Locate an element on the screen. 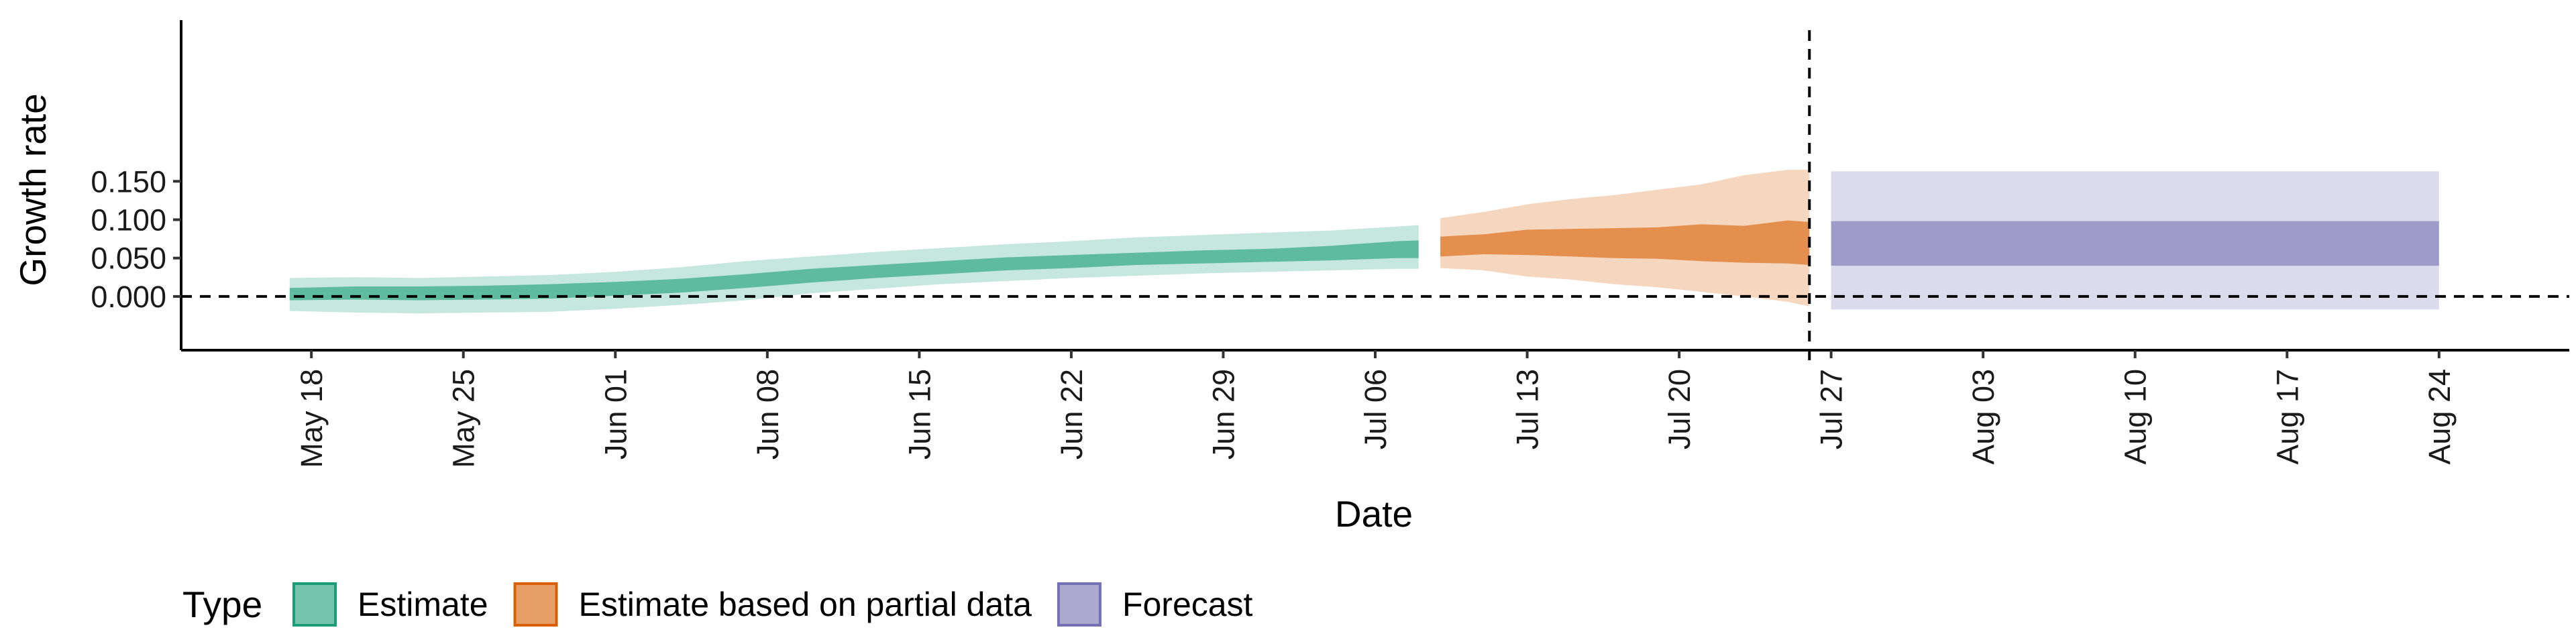 This screenshot has height=644, width=2576. x-tick-label: May 18 is located at coordinates (311, 418).